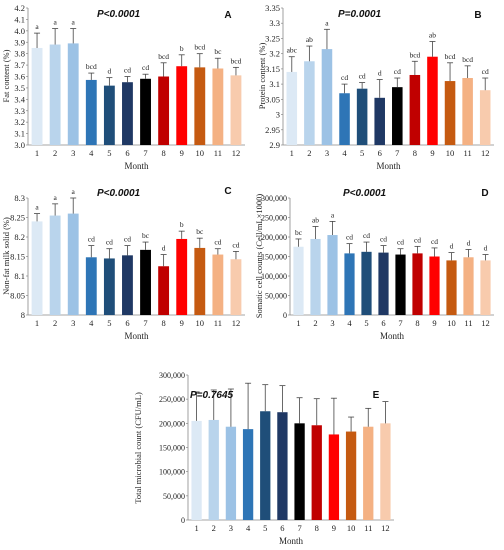  What do you see at coordinates (6, 75) in the screenshot?
I see `y-axis-title: Fat content (%)` at bounding box center [6, 75].